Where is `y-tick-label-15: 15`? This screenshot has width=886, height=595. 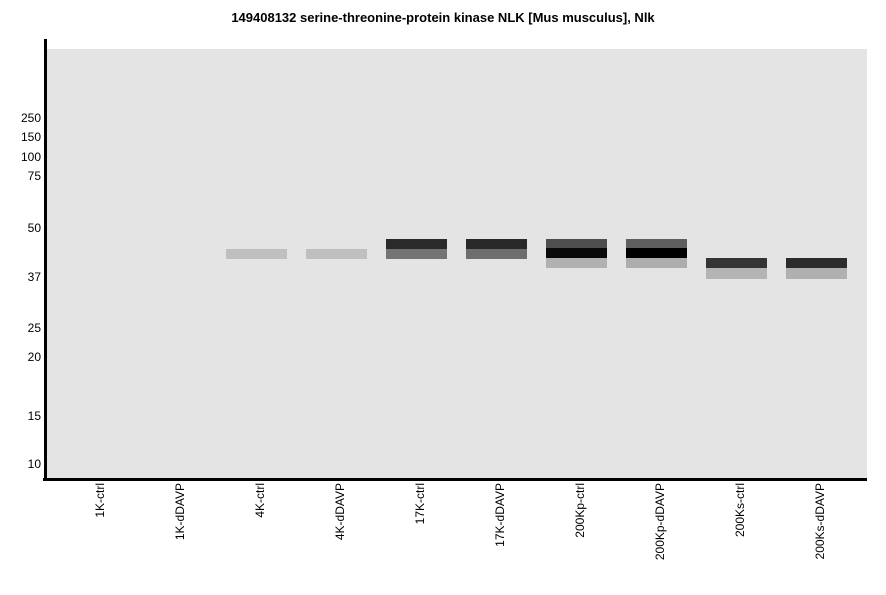 y-tick-label-15: 15 is located at coordinates (34, 416).